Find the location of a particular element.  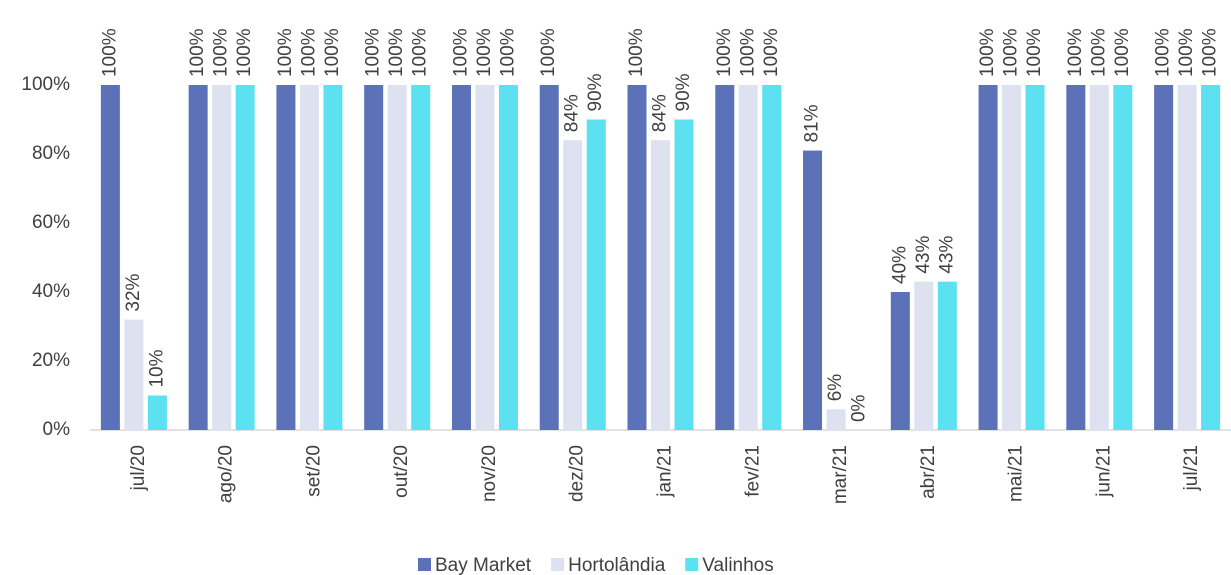

y-tick-label: 80% is located at coordinates (51, 153).